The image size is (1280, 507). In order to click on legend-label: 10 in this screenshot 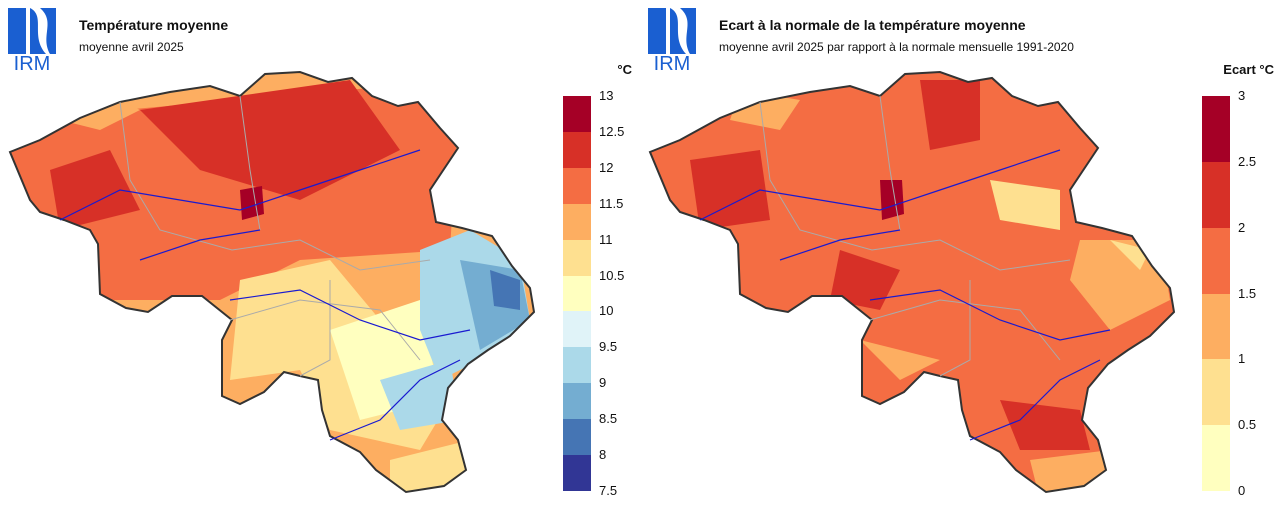, I will do `click(606, 311)`.